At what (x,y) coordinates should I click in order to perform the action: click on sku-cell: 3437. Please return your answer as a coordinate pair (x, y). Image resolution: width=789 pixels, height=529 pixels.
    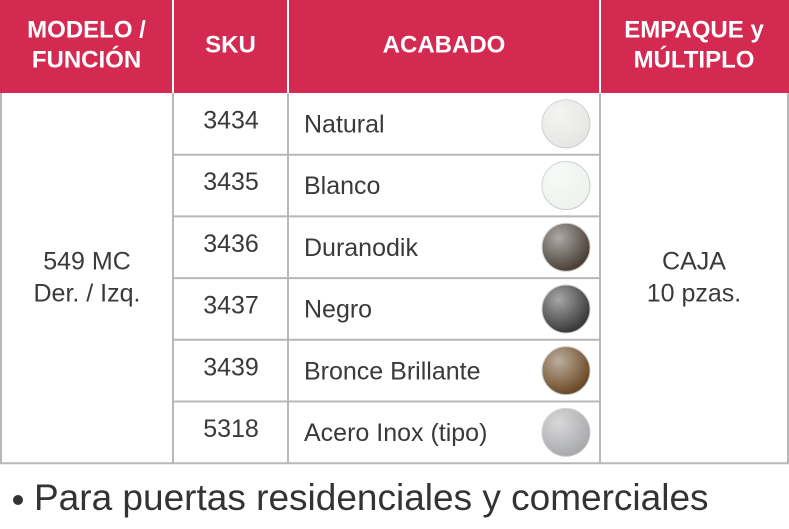
    Looking at the image, I should click on (231, 306).